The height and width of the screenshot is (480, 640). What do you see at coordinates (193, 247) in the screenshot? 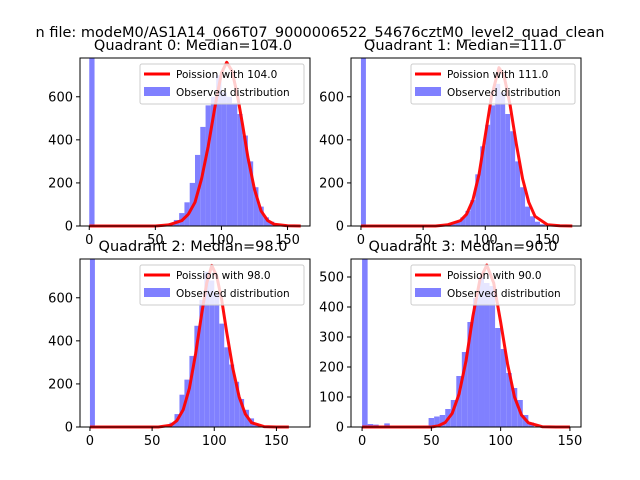
I see `quadrant-2-title: Quadrant 2: Median=98.0` at bounding box center [193, 247].